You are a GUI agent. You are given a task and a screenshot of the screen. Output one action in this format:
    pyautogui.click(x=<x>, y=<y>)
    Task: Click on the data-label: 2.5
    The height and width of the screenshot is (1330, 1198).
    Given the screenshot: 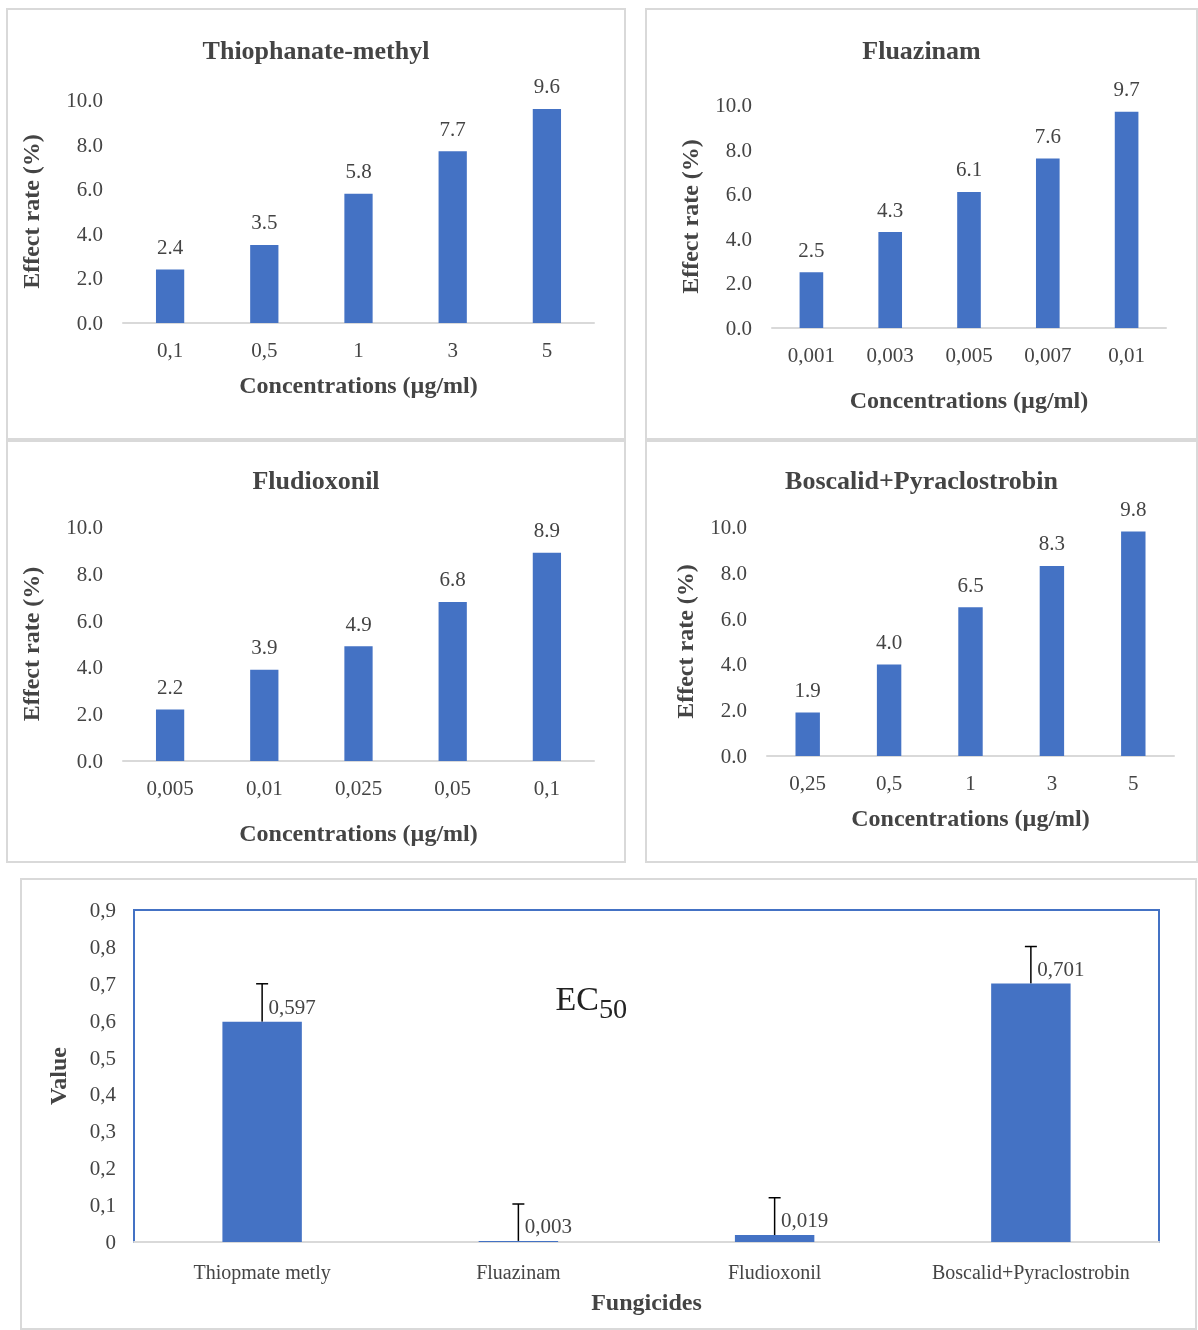 What is the action you would take?
    pyautogui.click(x=811, y=249)
    